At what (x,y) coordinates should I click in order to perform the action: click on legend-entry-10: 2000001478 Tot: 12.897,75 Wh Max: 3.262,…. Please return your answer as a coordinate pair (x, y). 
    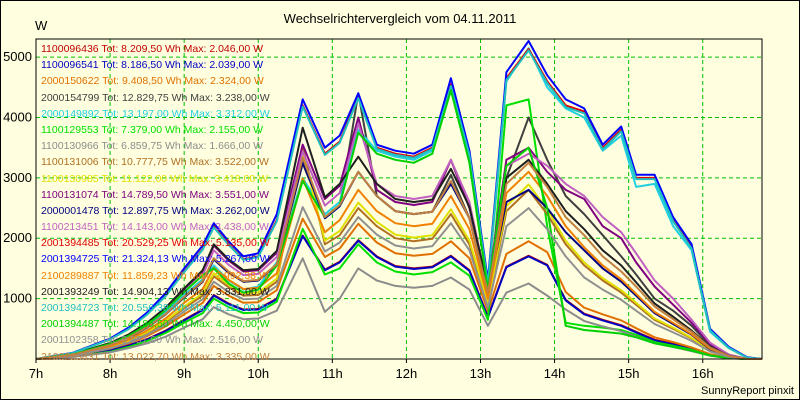
    Looking at the image, I should click on (155, 210).